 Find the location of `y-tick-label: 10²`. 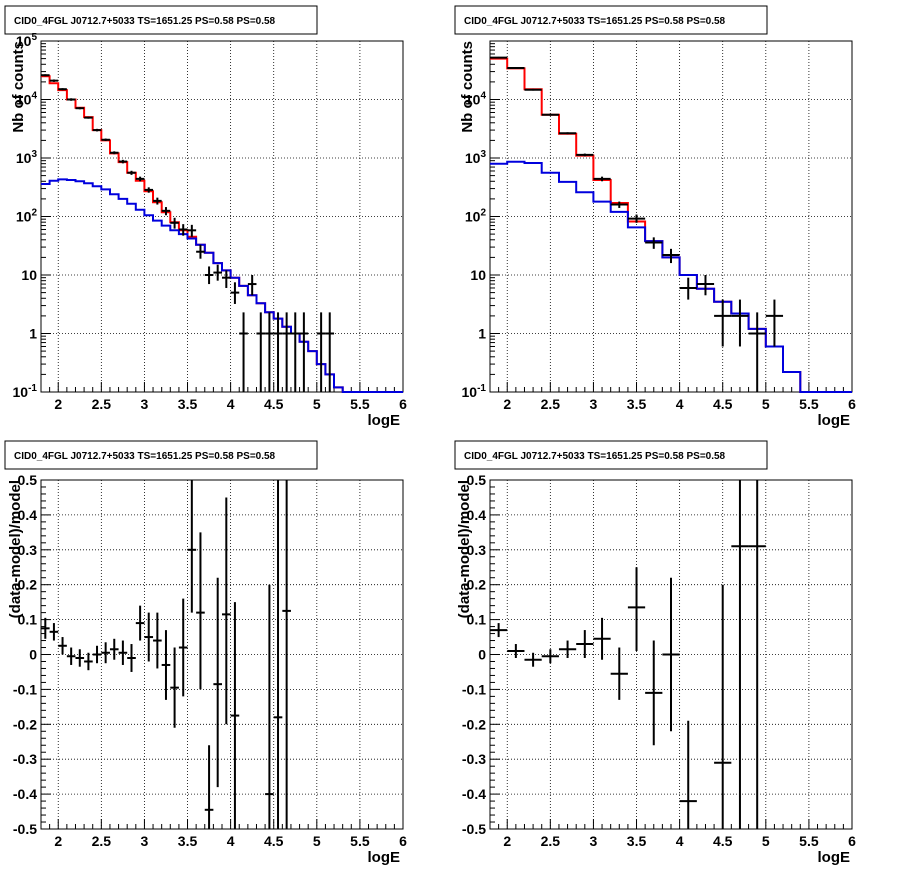

y-tick-label: 10² is located at coordinates (476, 216).